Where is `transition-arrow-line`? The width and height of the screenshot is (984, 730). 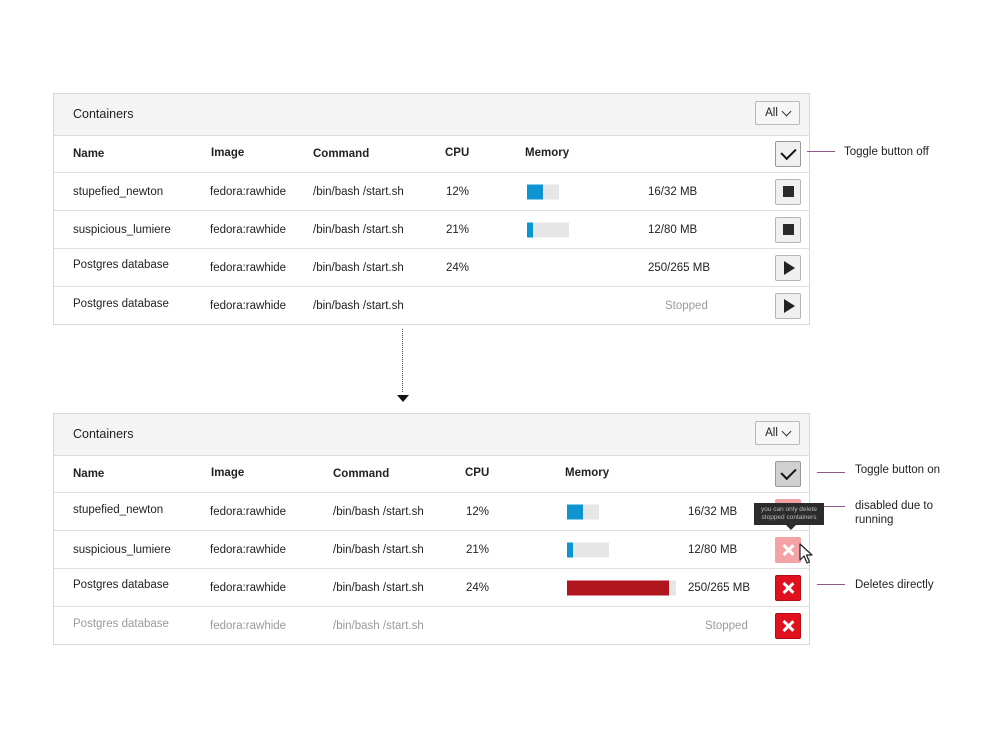
transition-arrow-line is located at coordinates (402, 360).